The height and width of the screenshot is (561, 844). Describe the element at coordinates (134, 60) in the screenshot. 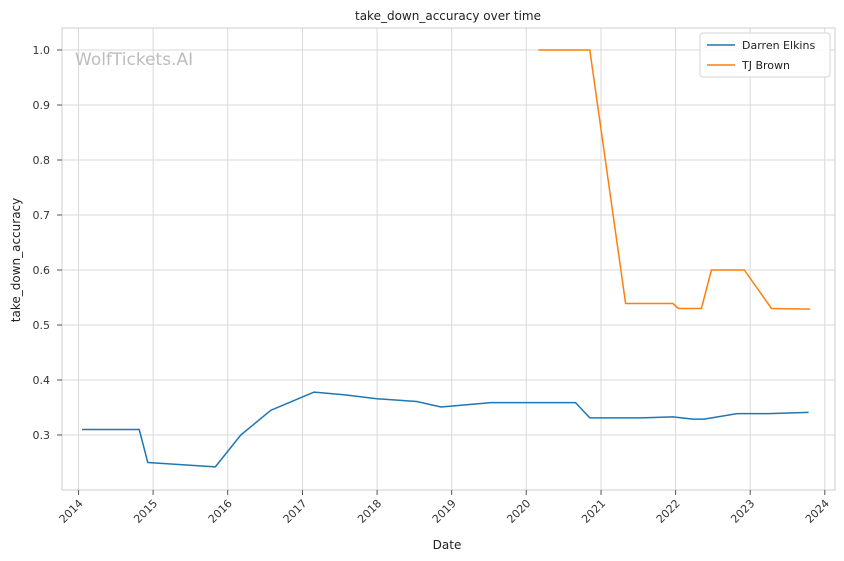

I see `watermark: WolfTickets.AI` at that location.